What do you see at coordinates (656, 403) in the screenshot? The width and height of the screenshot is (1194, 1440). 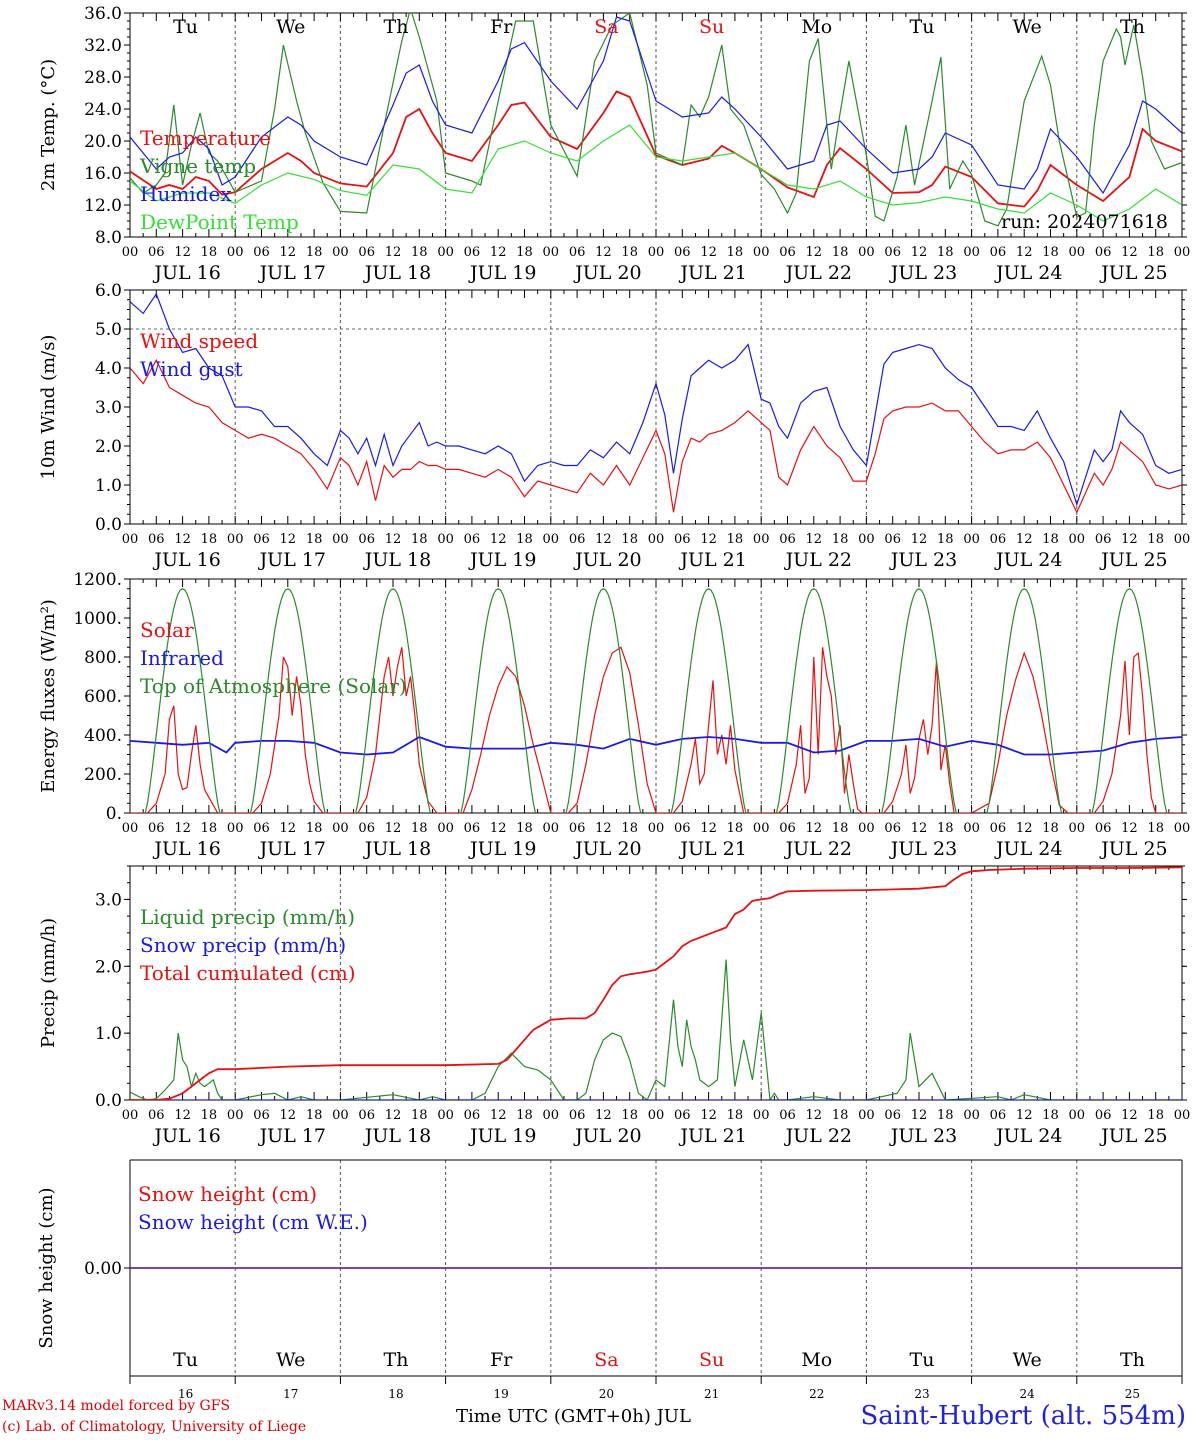 I see `series-group` at bounding box center [656, 403].